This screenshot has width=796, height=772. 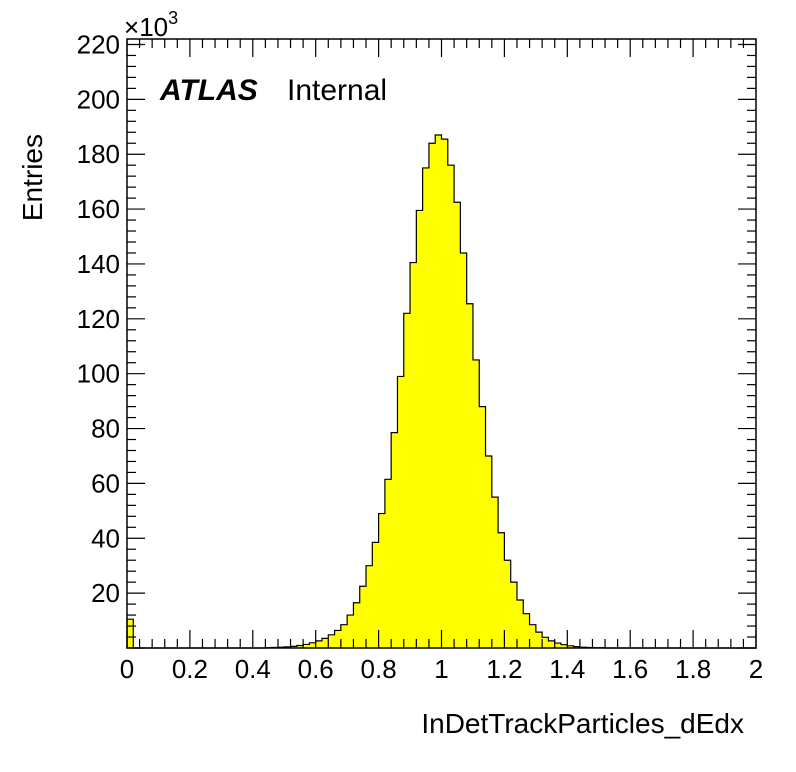 I want to click on y-tick-label: 20, so click(x=105, y=593).